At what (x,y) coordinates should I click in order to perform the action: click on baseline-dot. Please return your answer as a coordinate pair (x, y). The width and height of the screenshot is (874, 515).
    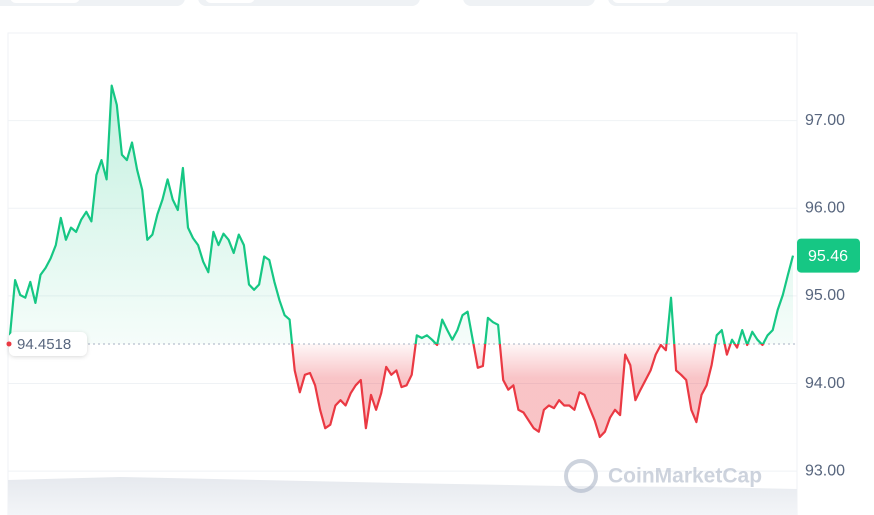
    Looking at the image, I should click on (9, 344).